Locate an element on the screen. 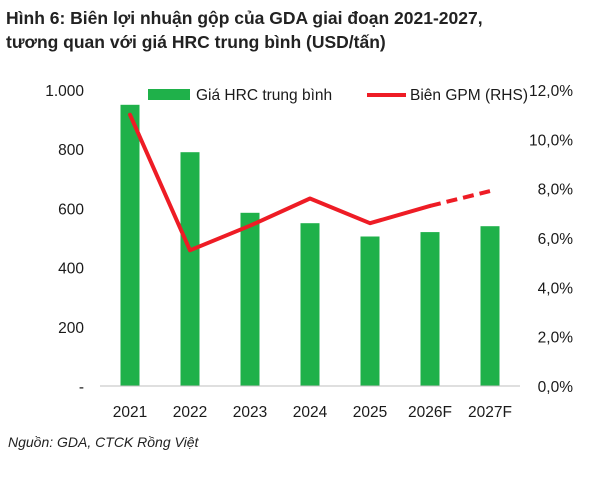 The image size is (604, 500). bar-2023 is located at coordinates (250, 299).